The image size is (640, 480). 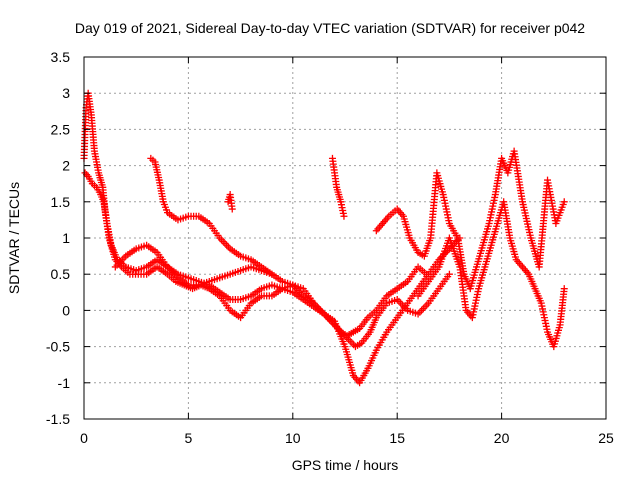 What do you see at coordinates (61, 129) in the screenshot?
I see `y-tick-label: 2.5` at bounding box center [61, 129].